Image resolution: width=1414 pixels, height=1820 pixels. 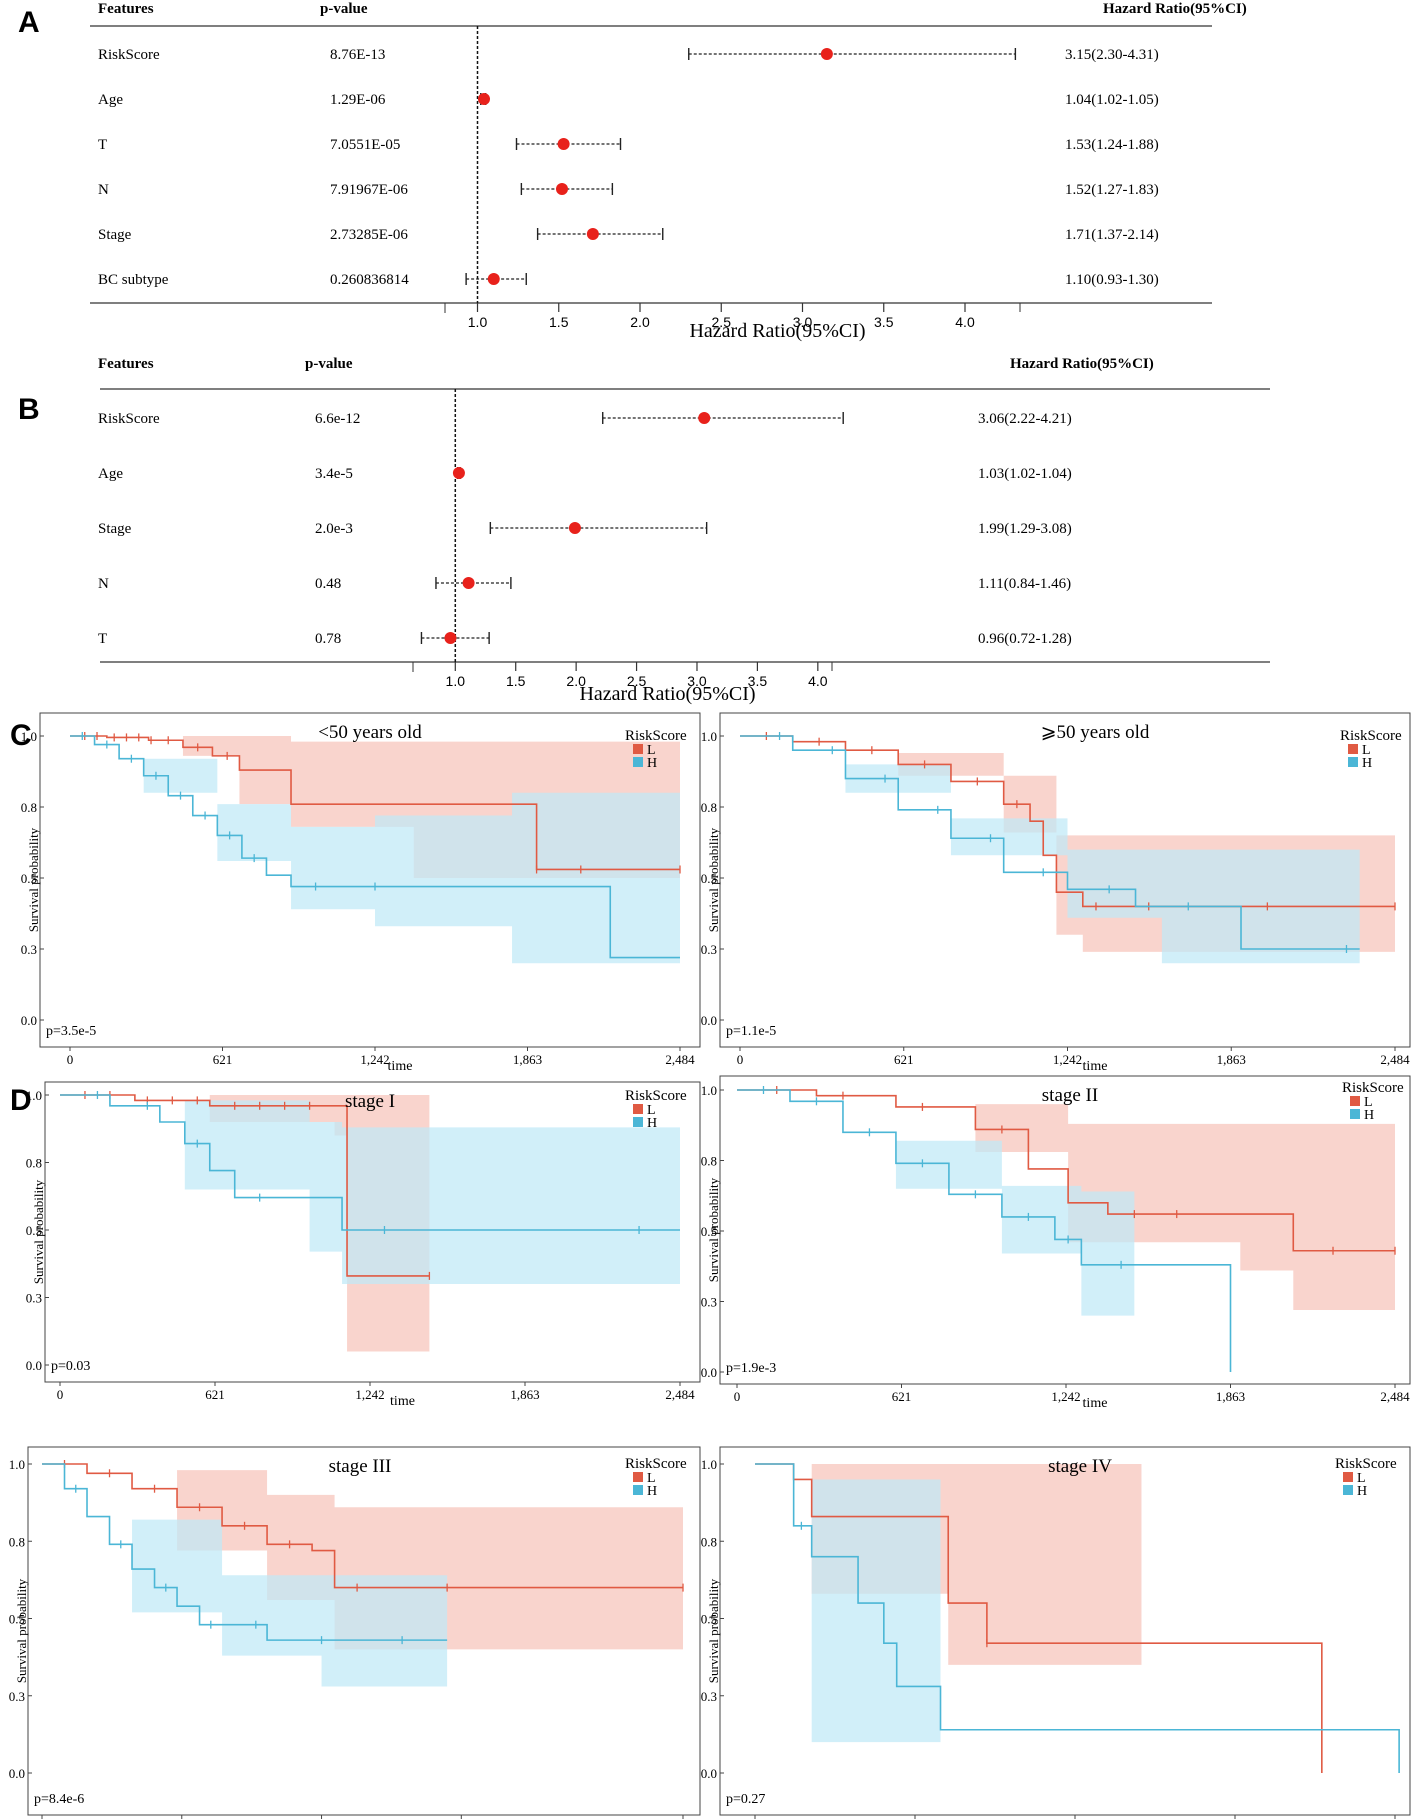 I want to click on plot-title: stage II, so click(x=1070, y=1095).